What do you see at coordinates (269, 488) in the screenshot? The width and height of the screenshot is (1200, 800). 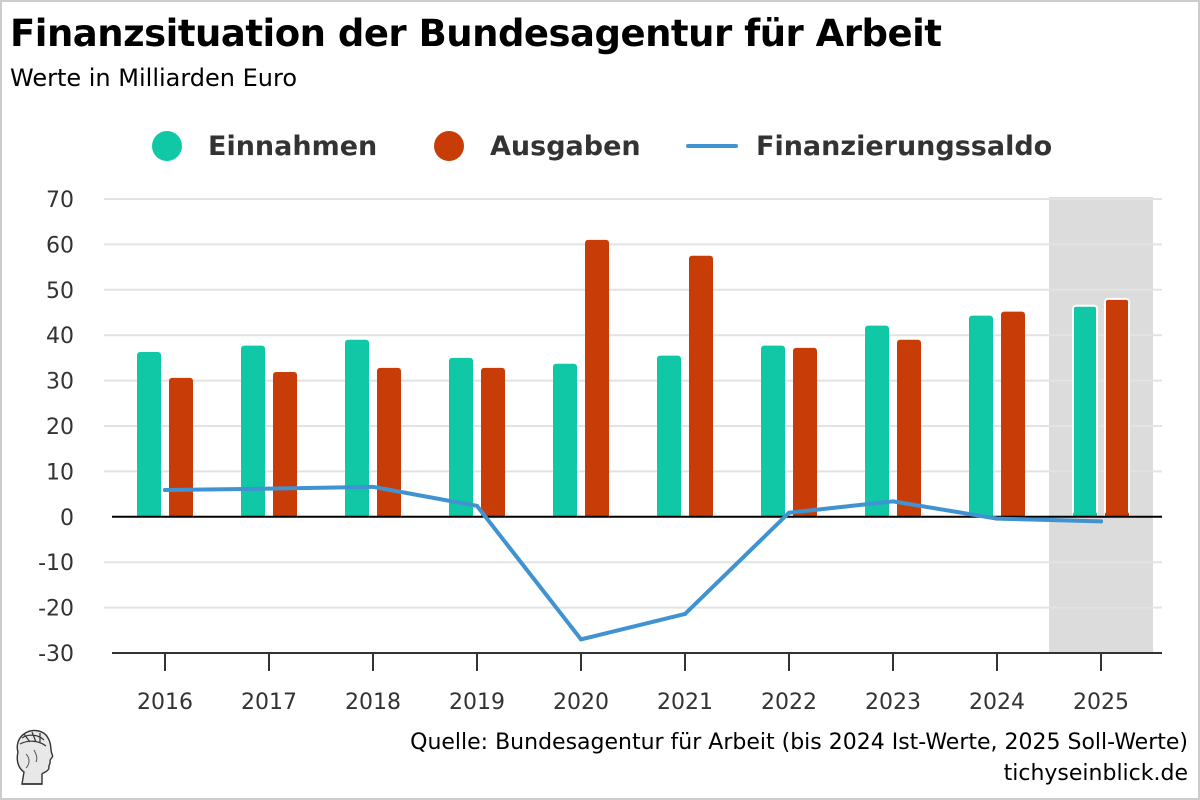 I see `saldo-point-2017` at bounding box center [269, 488].